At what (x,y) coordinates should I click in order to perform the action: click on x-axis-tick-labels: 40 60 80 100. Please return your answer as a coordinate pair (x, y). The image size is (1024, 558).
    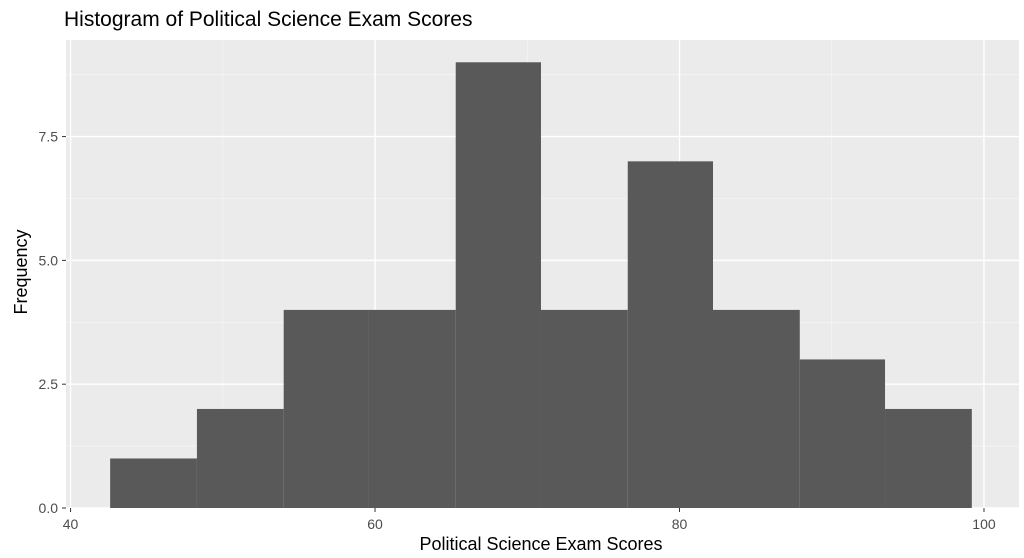
    Looking at the image, I should click on (529, 524).